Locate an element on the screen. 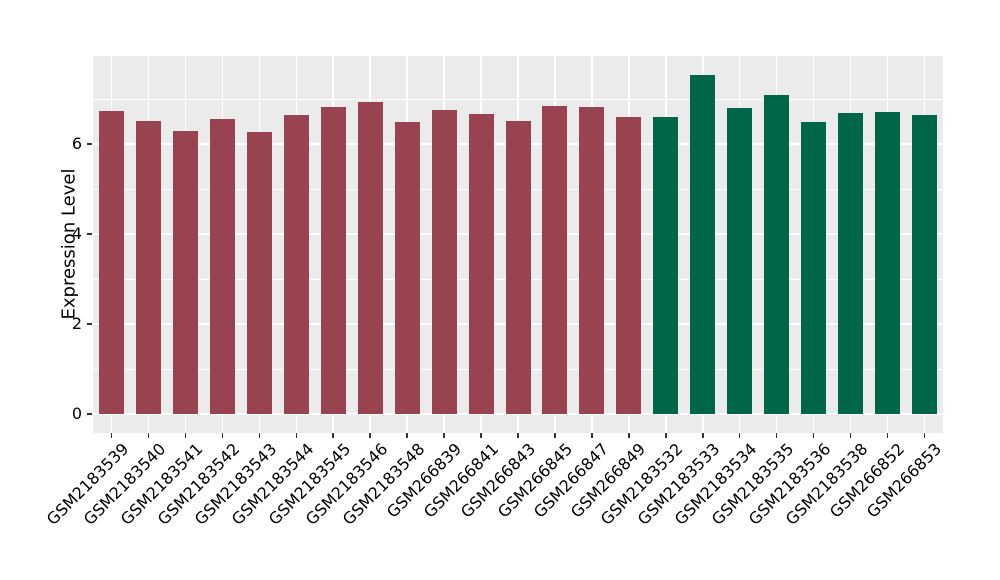  bar-GSM266843 is located at coordinates (518, 267).